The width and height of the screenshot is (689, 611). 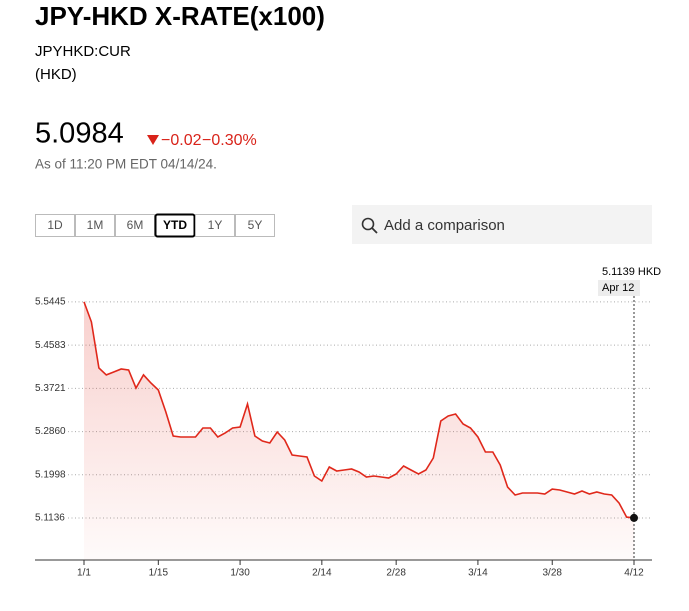 I want to click on range-button-label: 1Y, so click(x=215, y=225).